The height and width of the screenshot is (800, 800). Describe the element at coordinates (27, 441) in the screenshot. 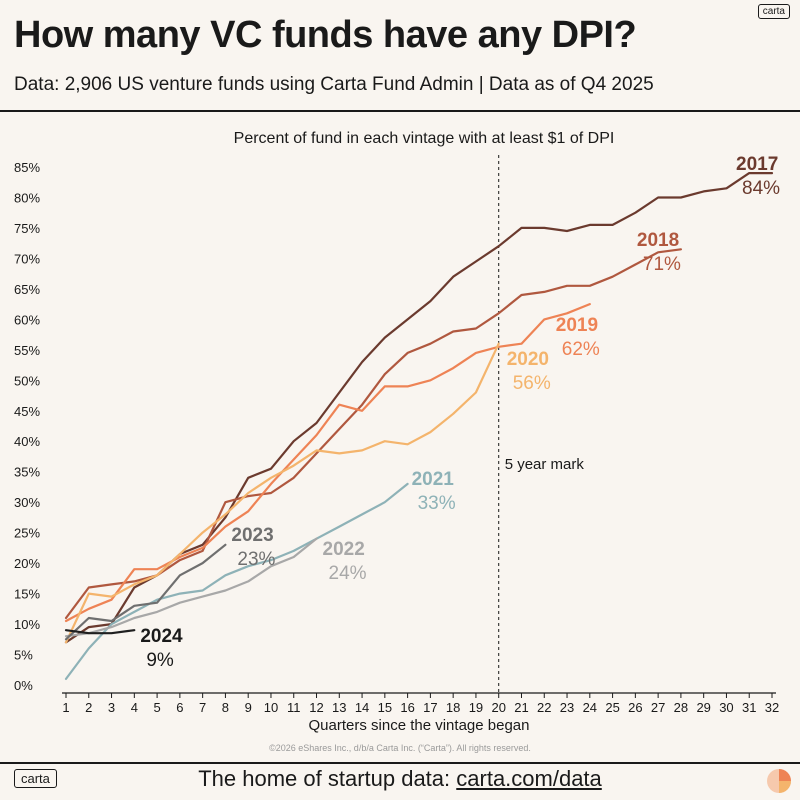

I see `y-tick-label: 40%` at that location.